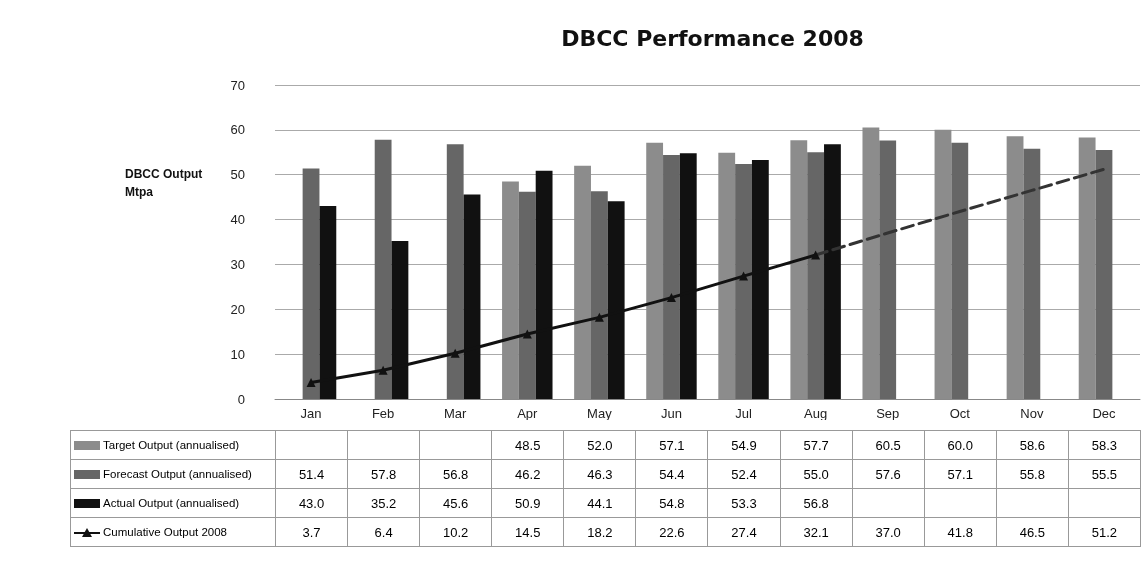 The width and height of the screenshot is (1143, 564). Describe the element at coordinates (743, 413) in the screenshot. I see `x-tick-label: Jul` at that location.